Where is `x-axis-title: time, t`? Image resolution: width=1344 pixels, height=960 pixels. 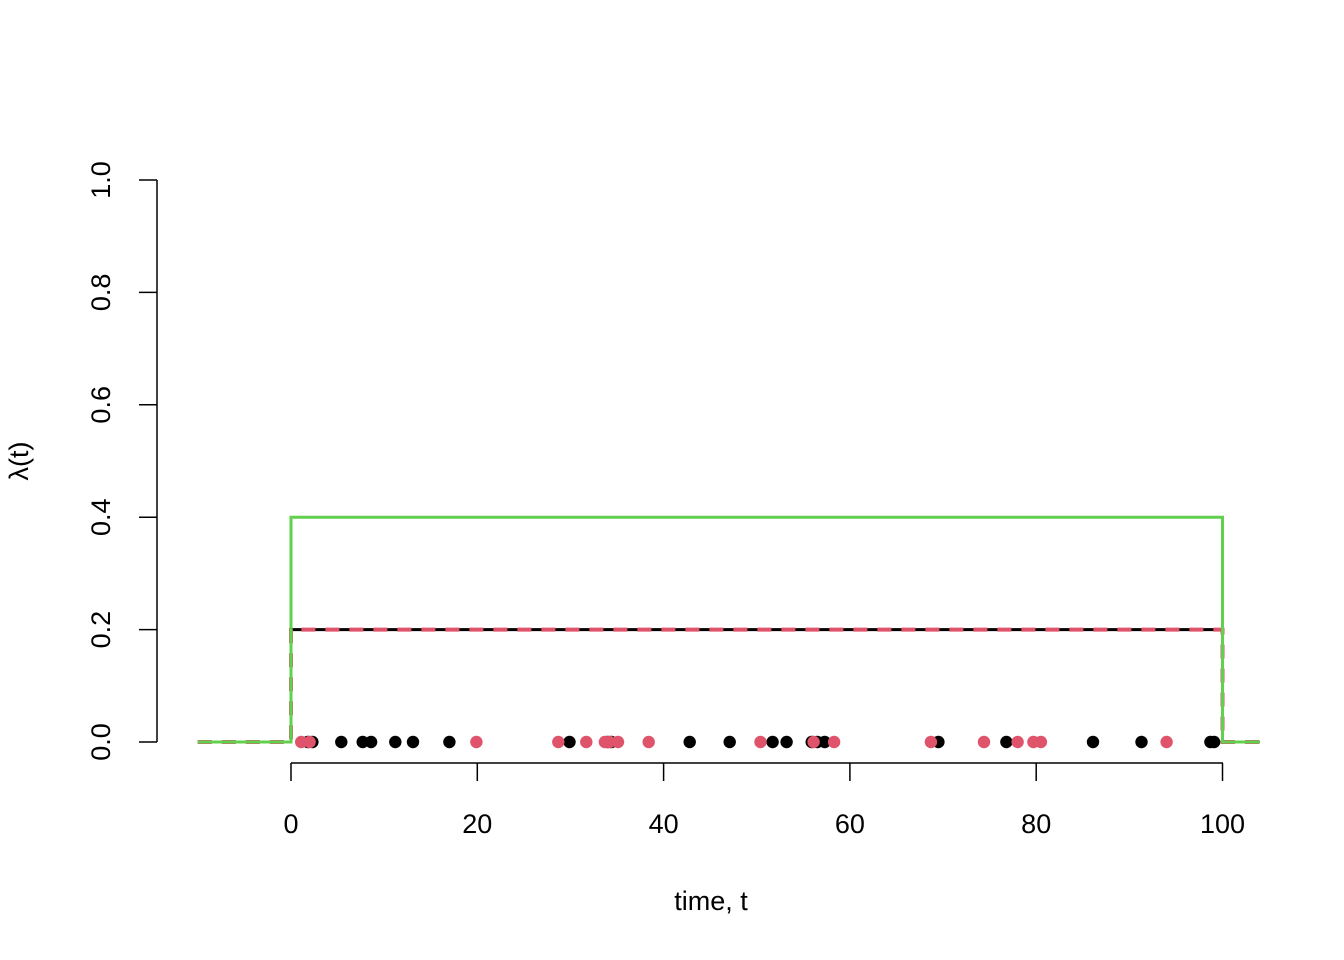
x-axis-title: time, t is located at coordinates (711, 901).